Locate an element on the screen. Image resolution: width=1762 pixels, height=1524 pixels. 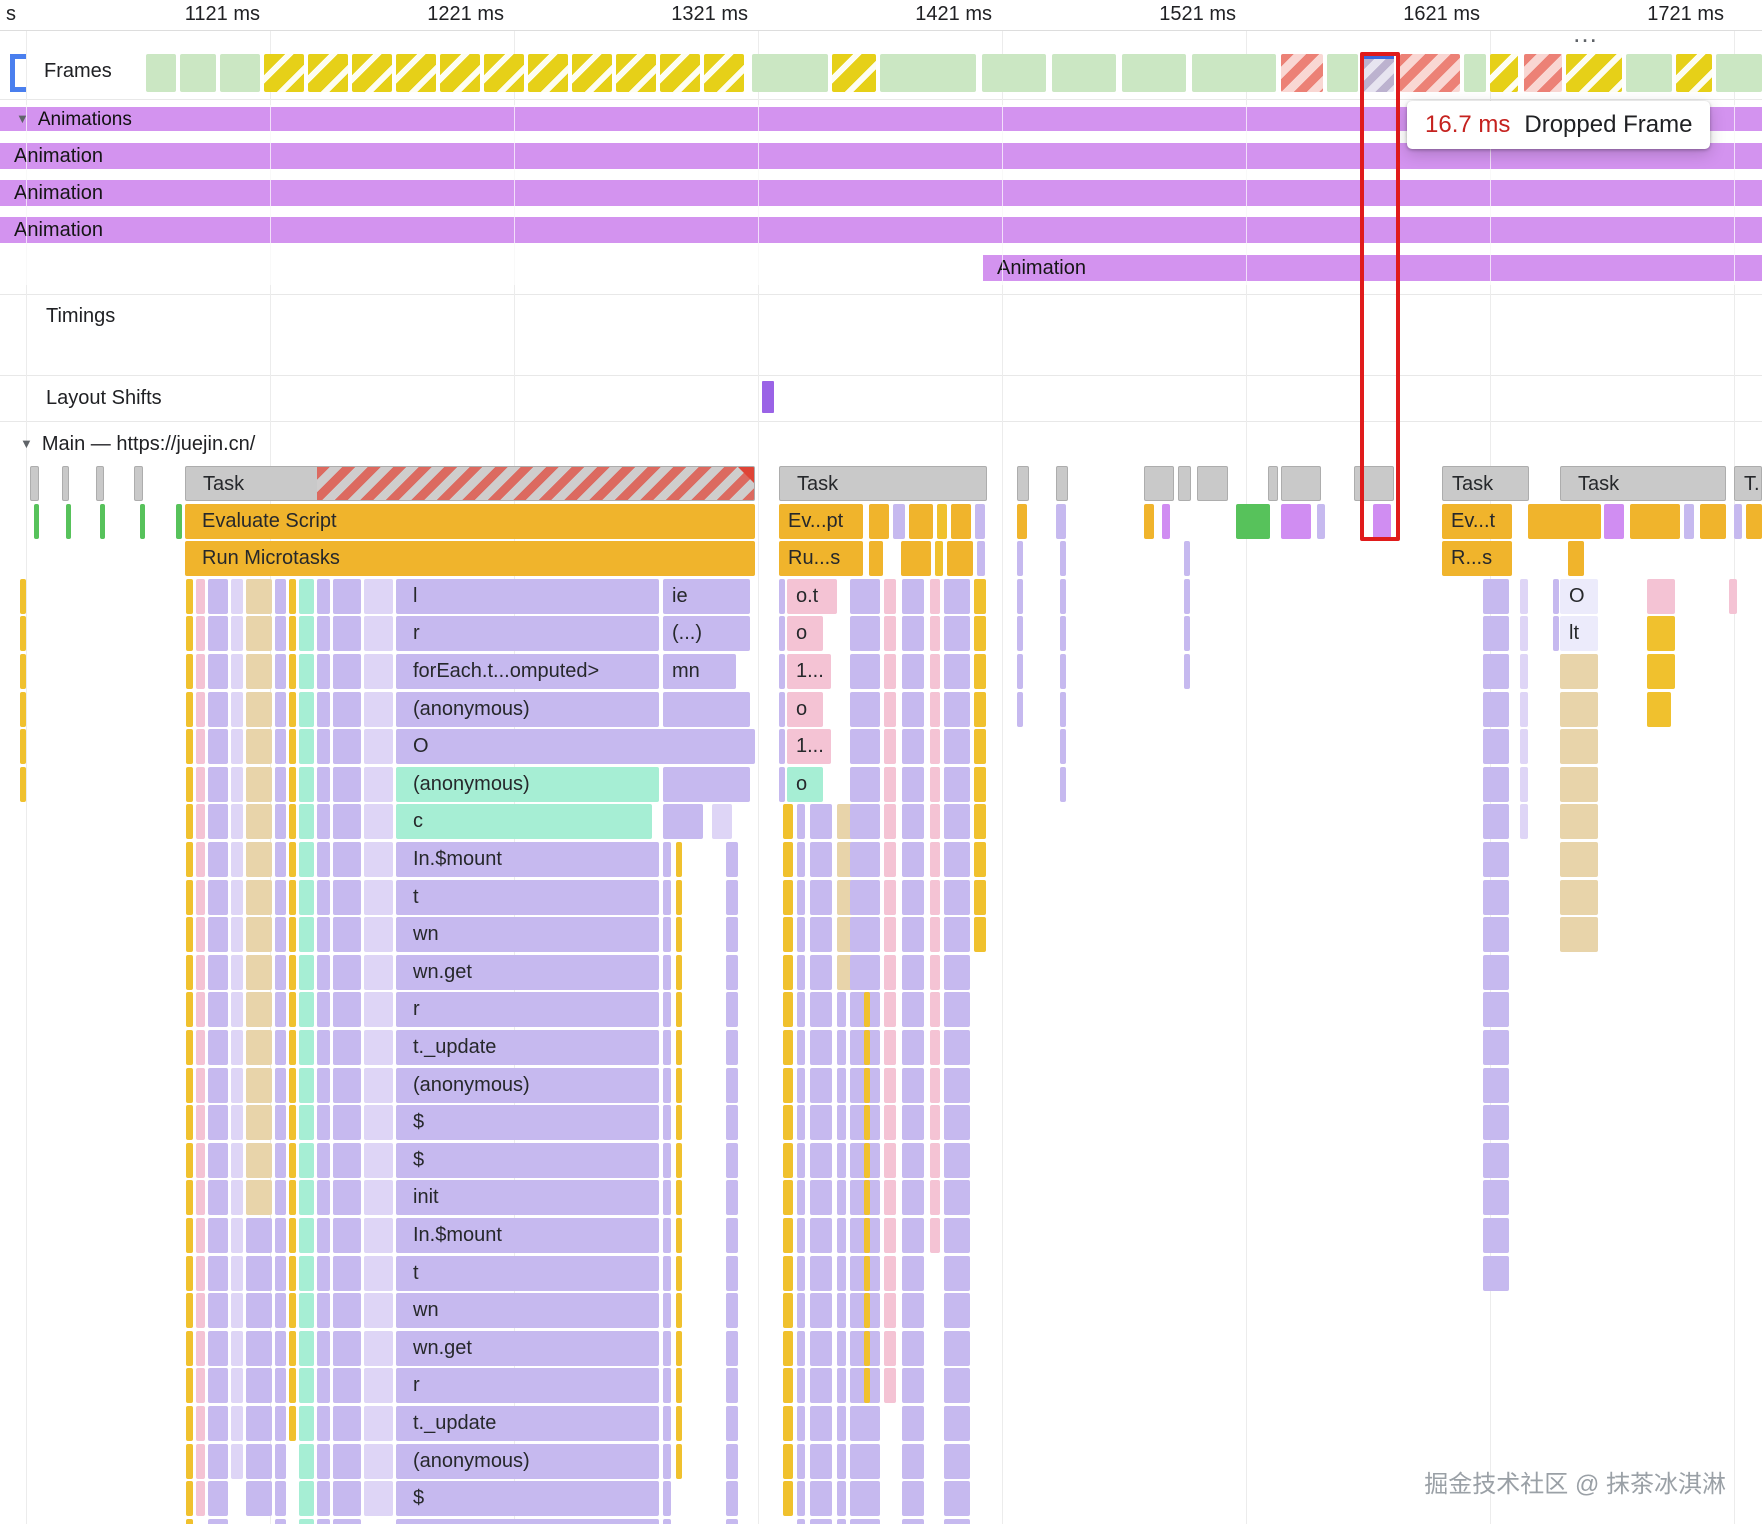
flame-segment-ie: ie is located at coordinates (706, 596).